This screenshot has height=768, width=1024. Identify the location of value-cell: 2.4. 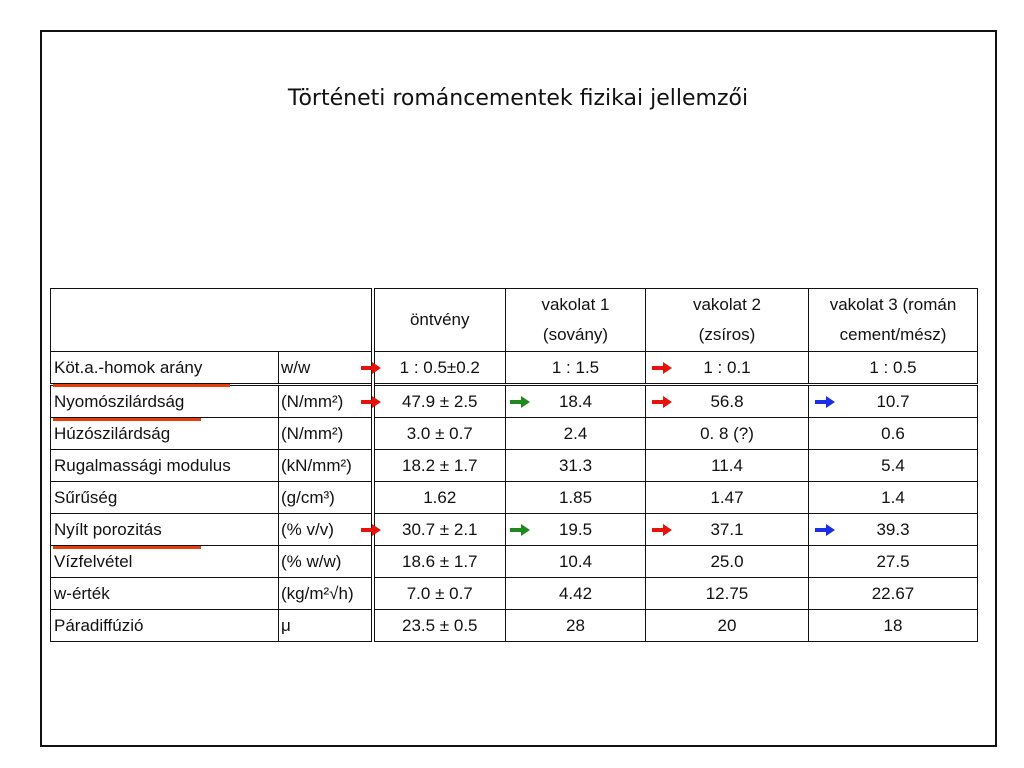
(575, 433).